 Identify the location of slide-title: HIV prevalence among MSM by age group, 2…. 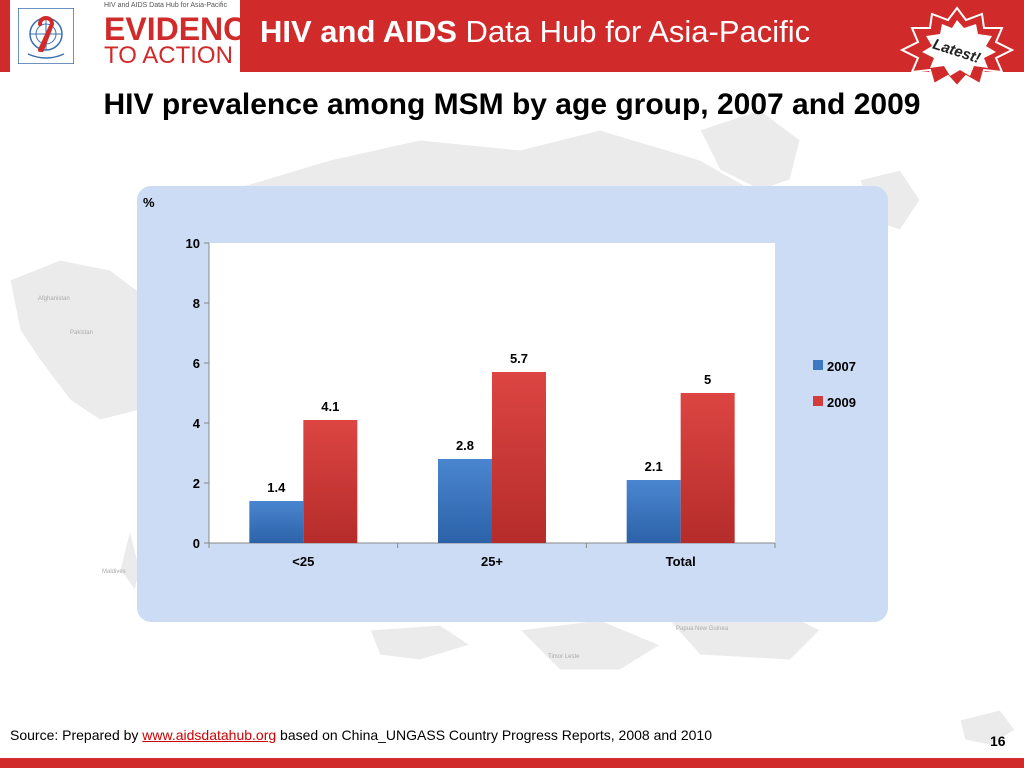
(512, 104).